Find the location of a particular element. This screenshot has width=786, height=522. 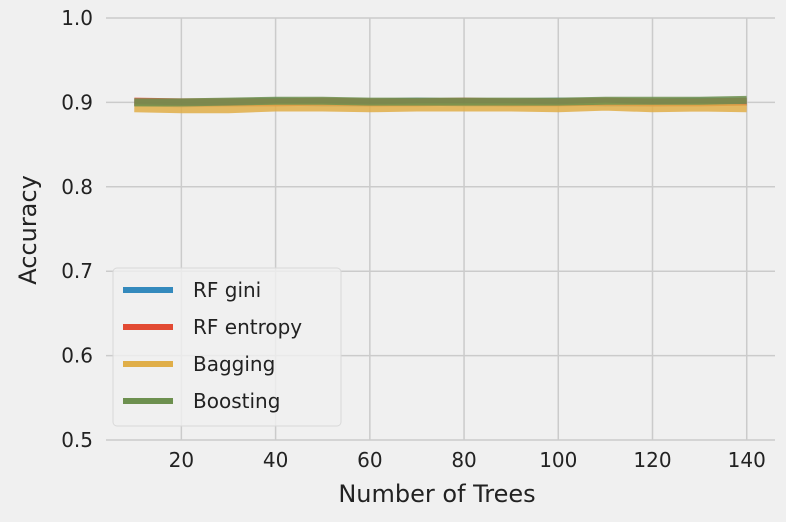

y-tick-label: 0.9 is located at coordinates (77, 102).